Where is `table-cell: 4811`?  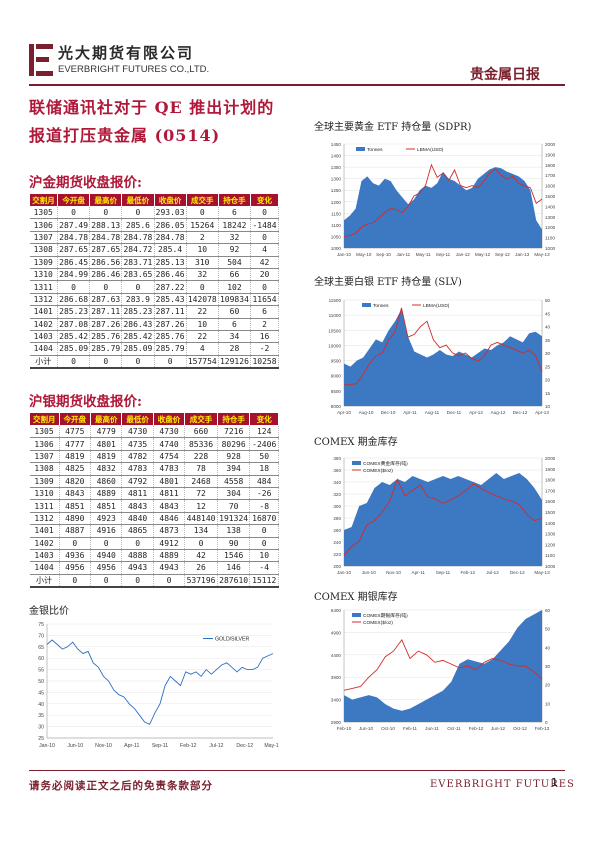 table-cell: 4811 is located at coordinates (169, 494).